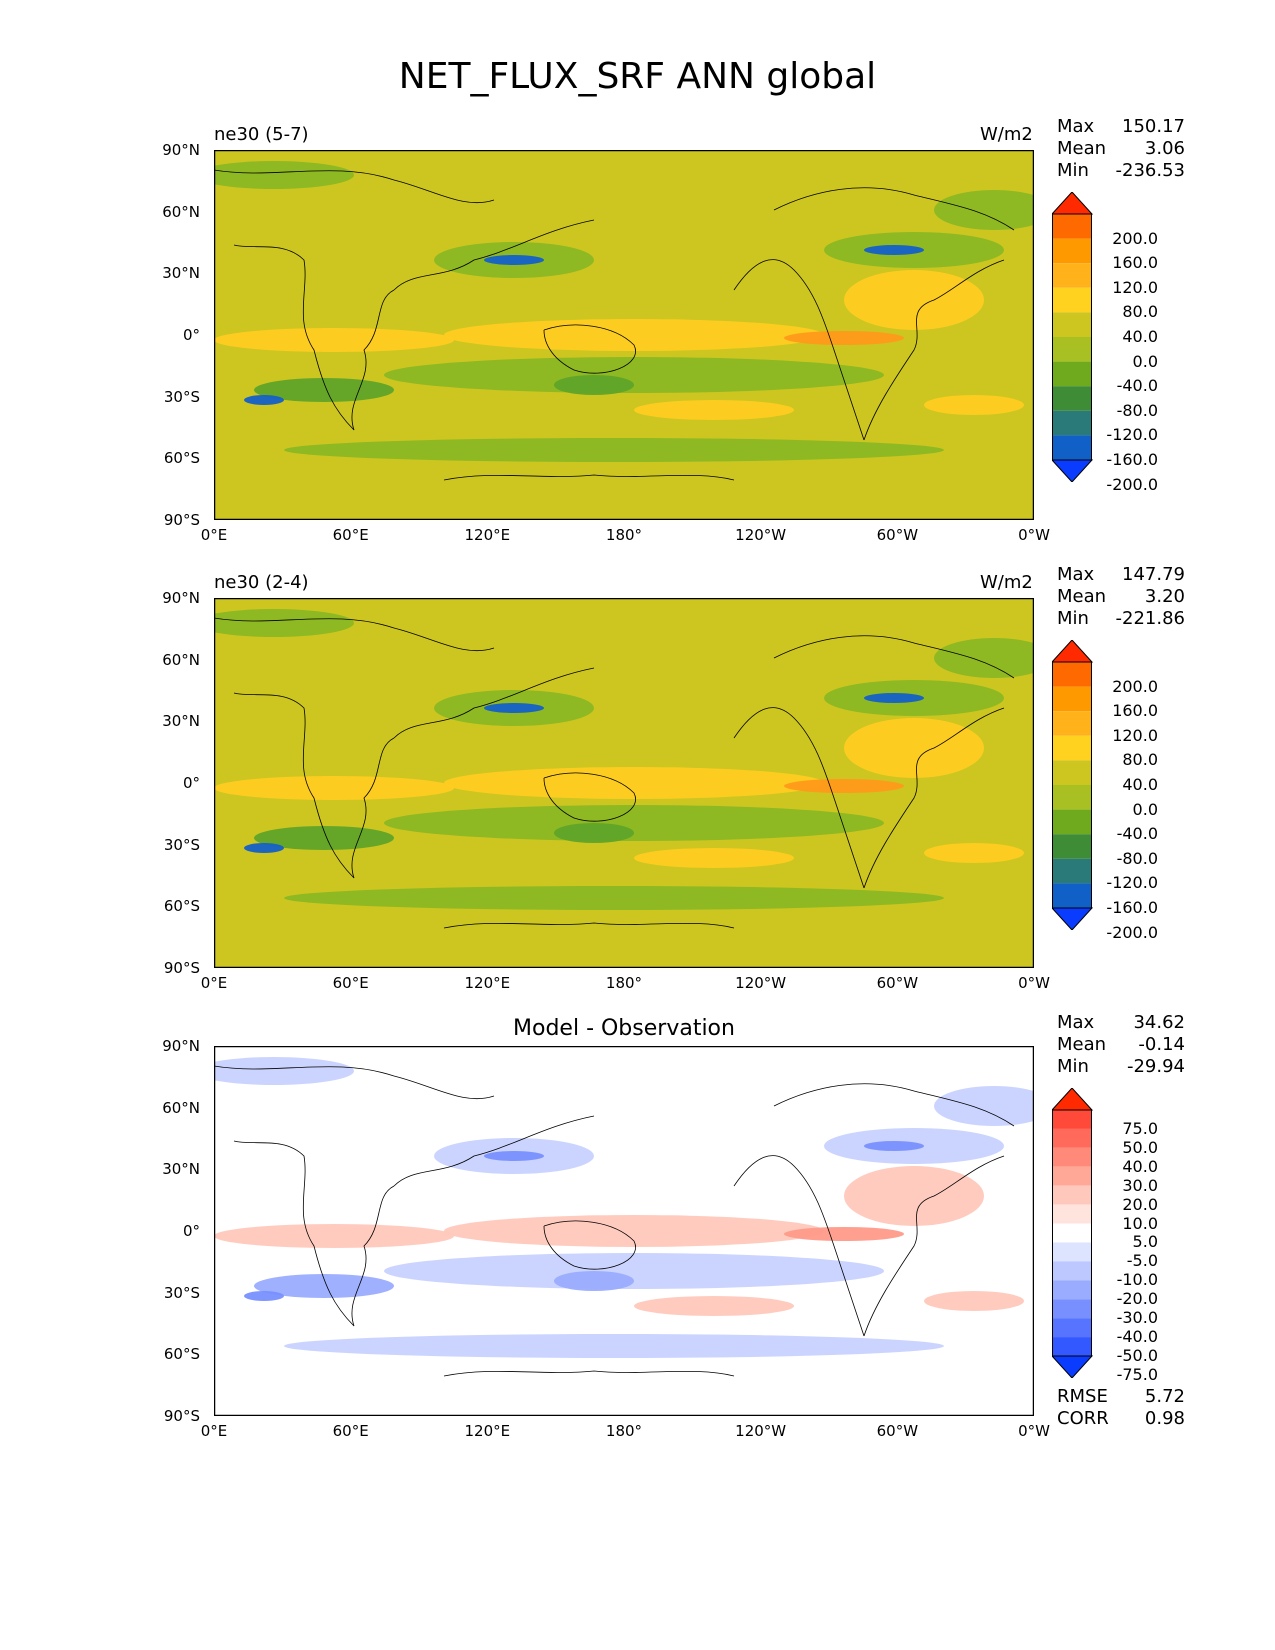  I want to click on panel-title-left: ne30 (5-7), so click(261, 134).